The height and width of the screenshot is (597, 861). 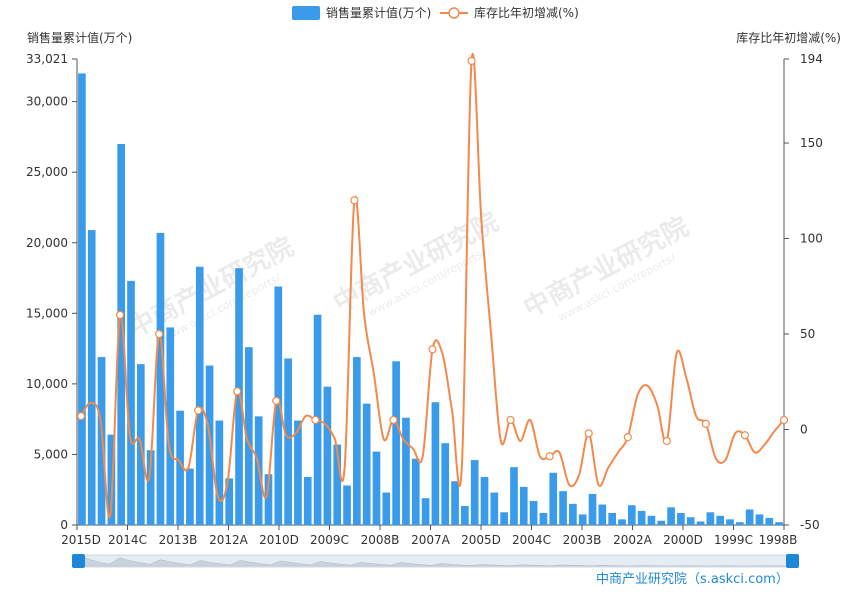 What do you see at coordinates (380, 540) in the screenshot?
I see `x-tick-label: 2008B` at bounding box center [380, 540].